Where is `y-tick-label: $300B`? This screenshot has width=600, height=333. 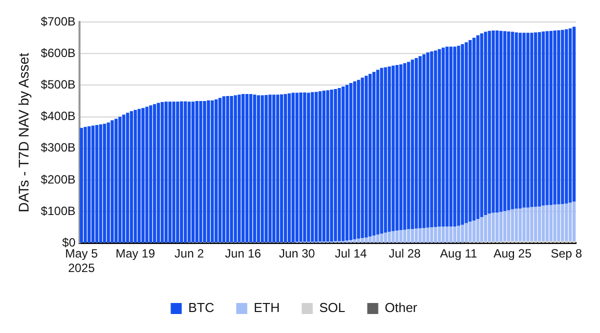 y-tick-label: $300B is located at coordinates (58, 147).